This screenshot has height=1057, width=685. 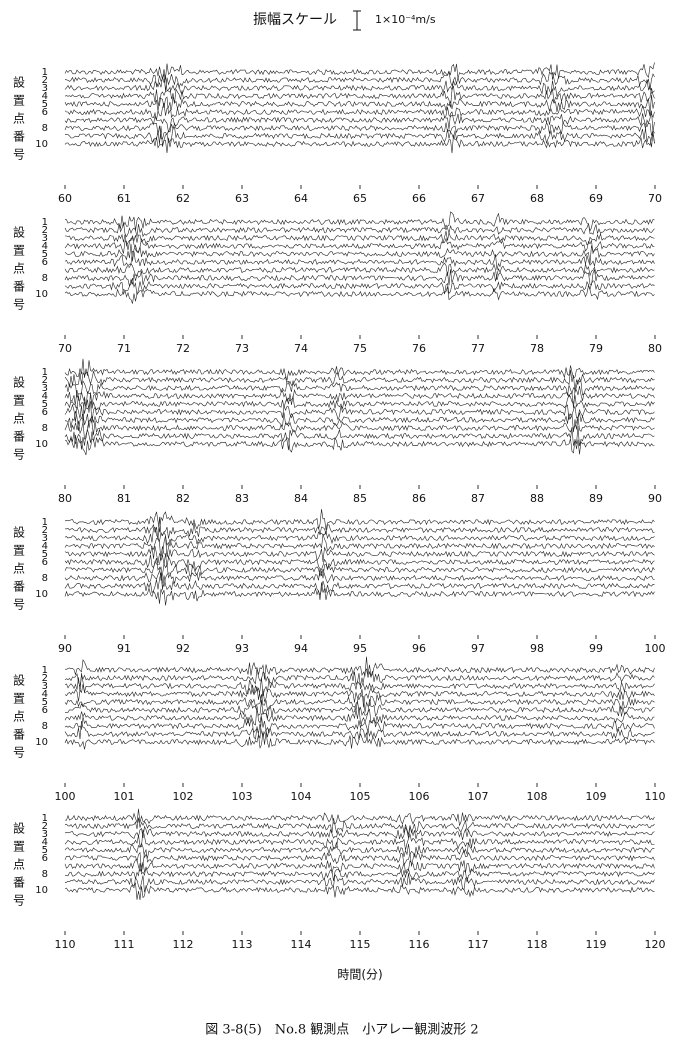 What do you see at coordinates (419, 944) in the screenshot?
I see `x-tick-label: 116` at bounding box center [419, 944].